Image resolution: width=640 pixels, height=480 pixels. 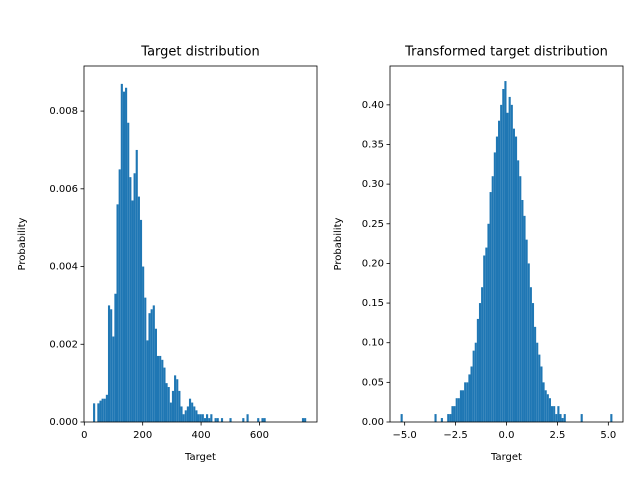 What do you see at coordinates (259, 435) in the screenshot?
I see `x-tick-label: 600` at bounding box center [259, 435].